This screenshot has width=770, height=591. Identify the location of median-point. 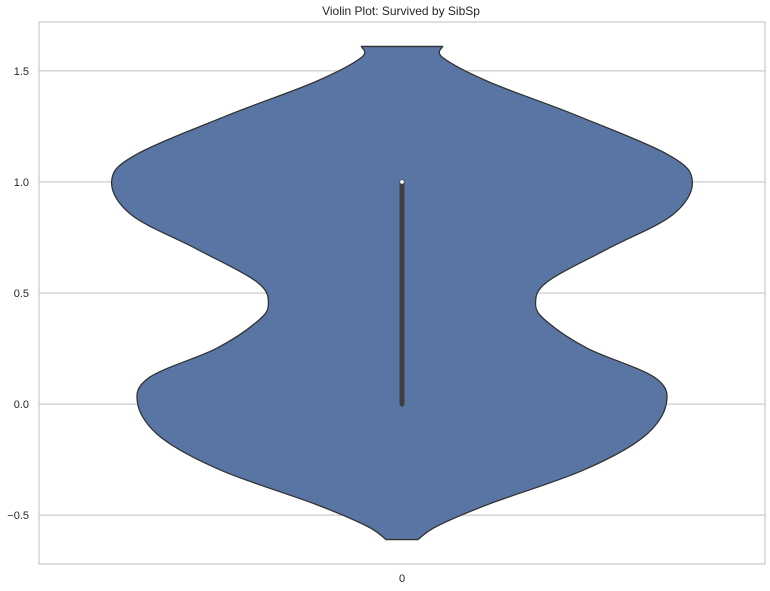
(402, 182).